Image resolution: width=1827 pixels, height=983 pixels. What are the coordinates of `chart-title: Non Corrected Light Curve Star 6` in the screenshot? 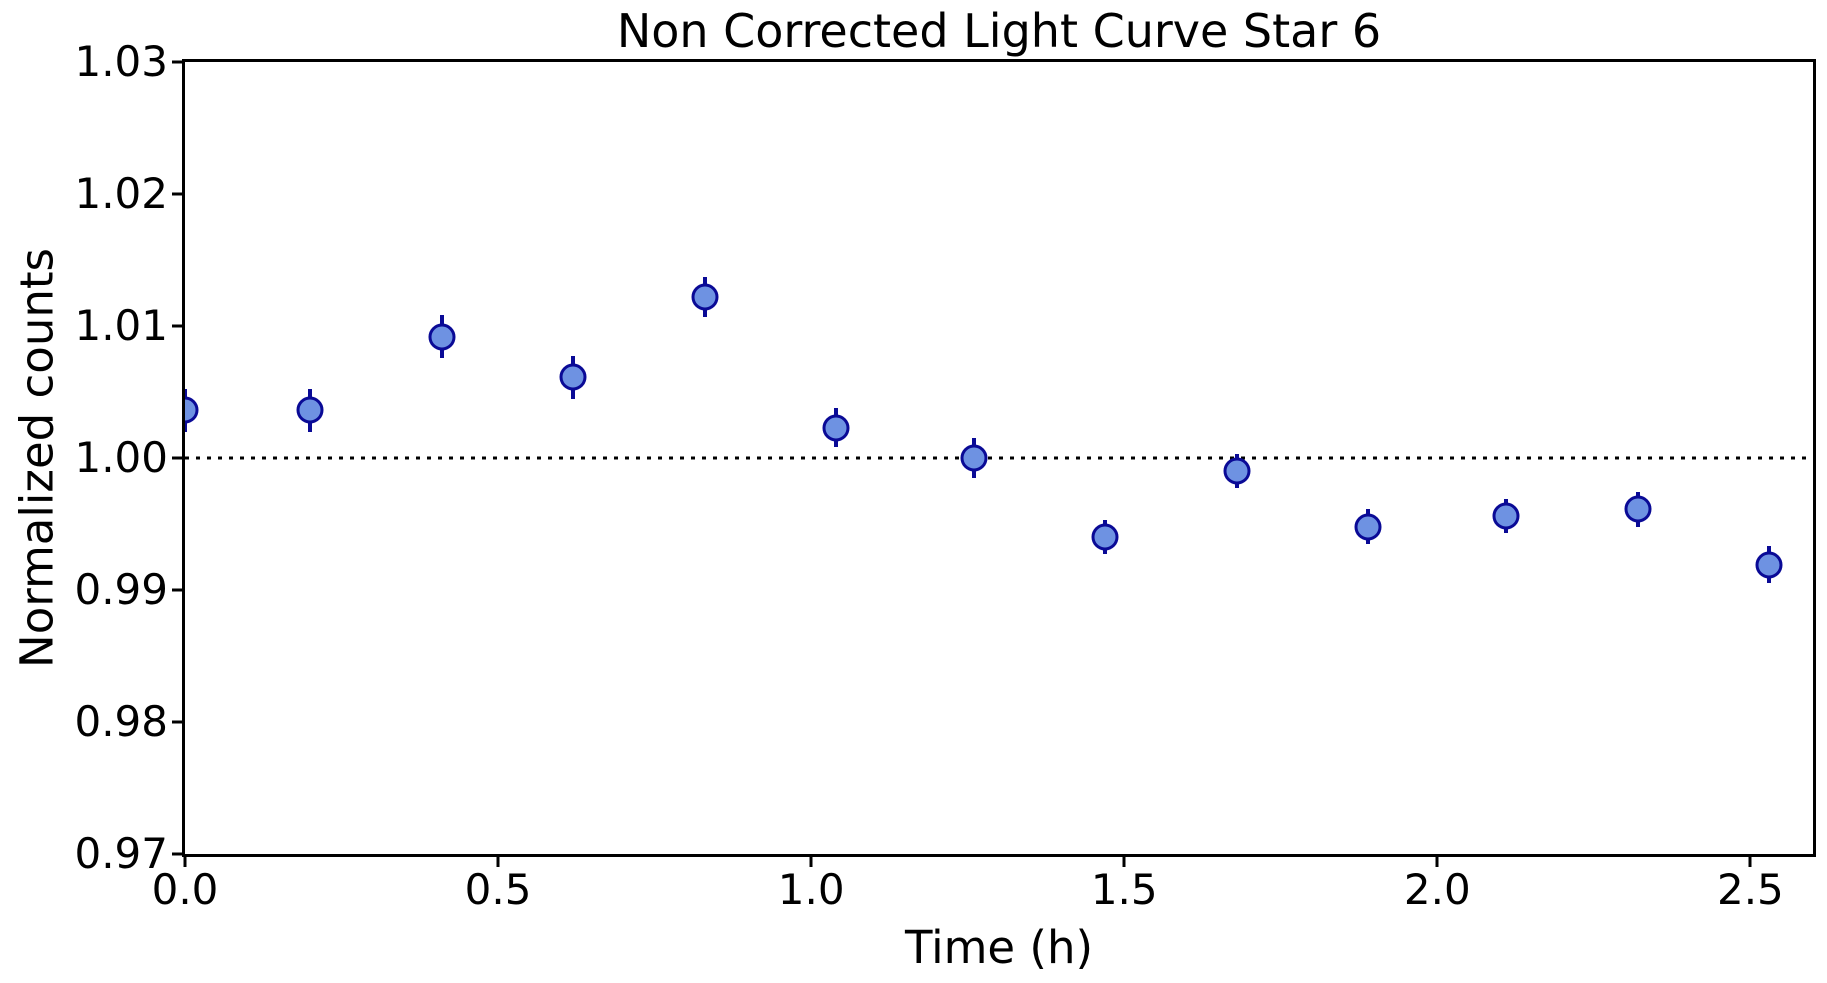 It's located at (999, 31).